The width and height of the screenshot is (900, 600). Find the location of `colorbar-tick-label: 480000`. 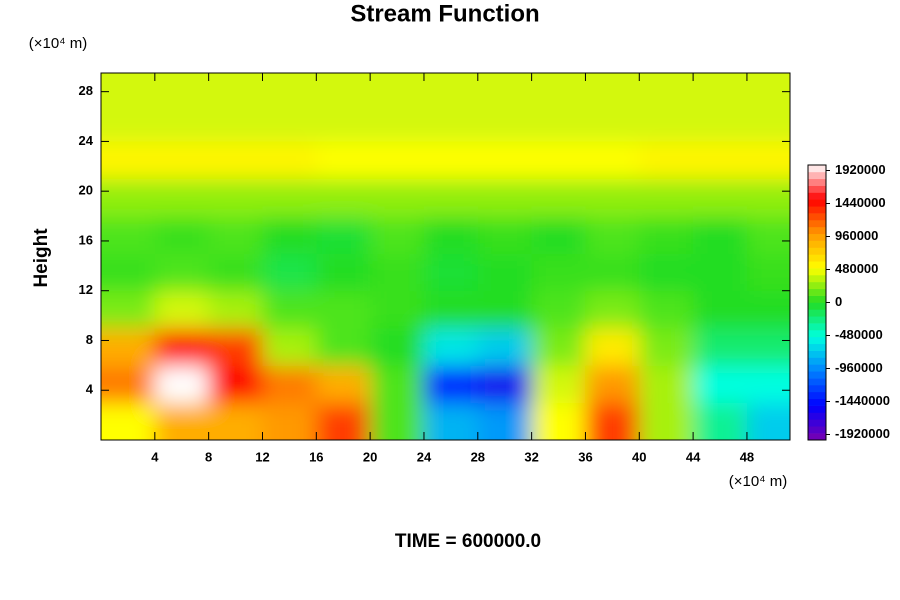

colorbar-tick-label: 480000 is located at coordinates (856, 268).